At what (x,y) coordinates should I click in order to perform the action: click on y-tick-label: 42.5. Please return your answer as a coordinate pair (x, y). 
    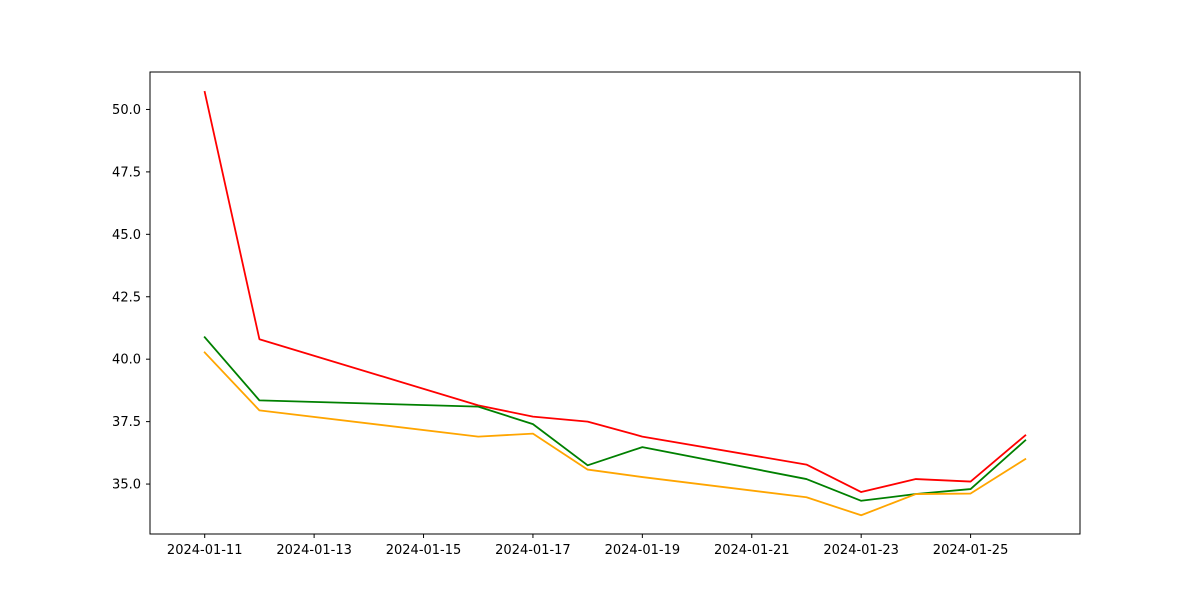
    Looking at the image, I should click on (126, 297).